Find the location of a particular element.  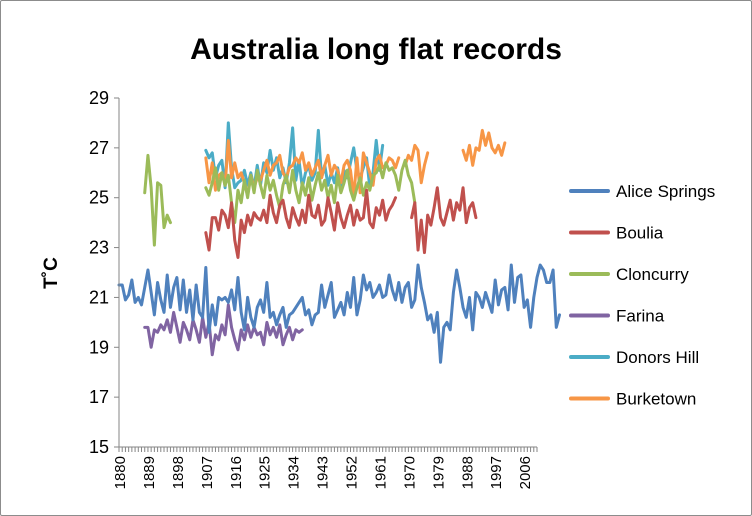

legend-label: Donors Hill is located at coordinates (657, 357).